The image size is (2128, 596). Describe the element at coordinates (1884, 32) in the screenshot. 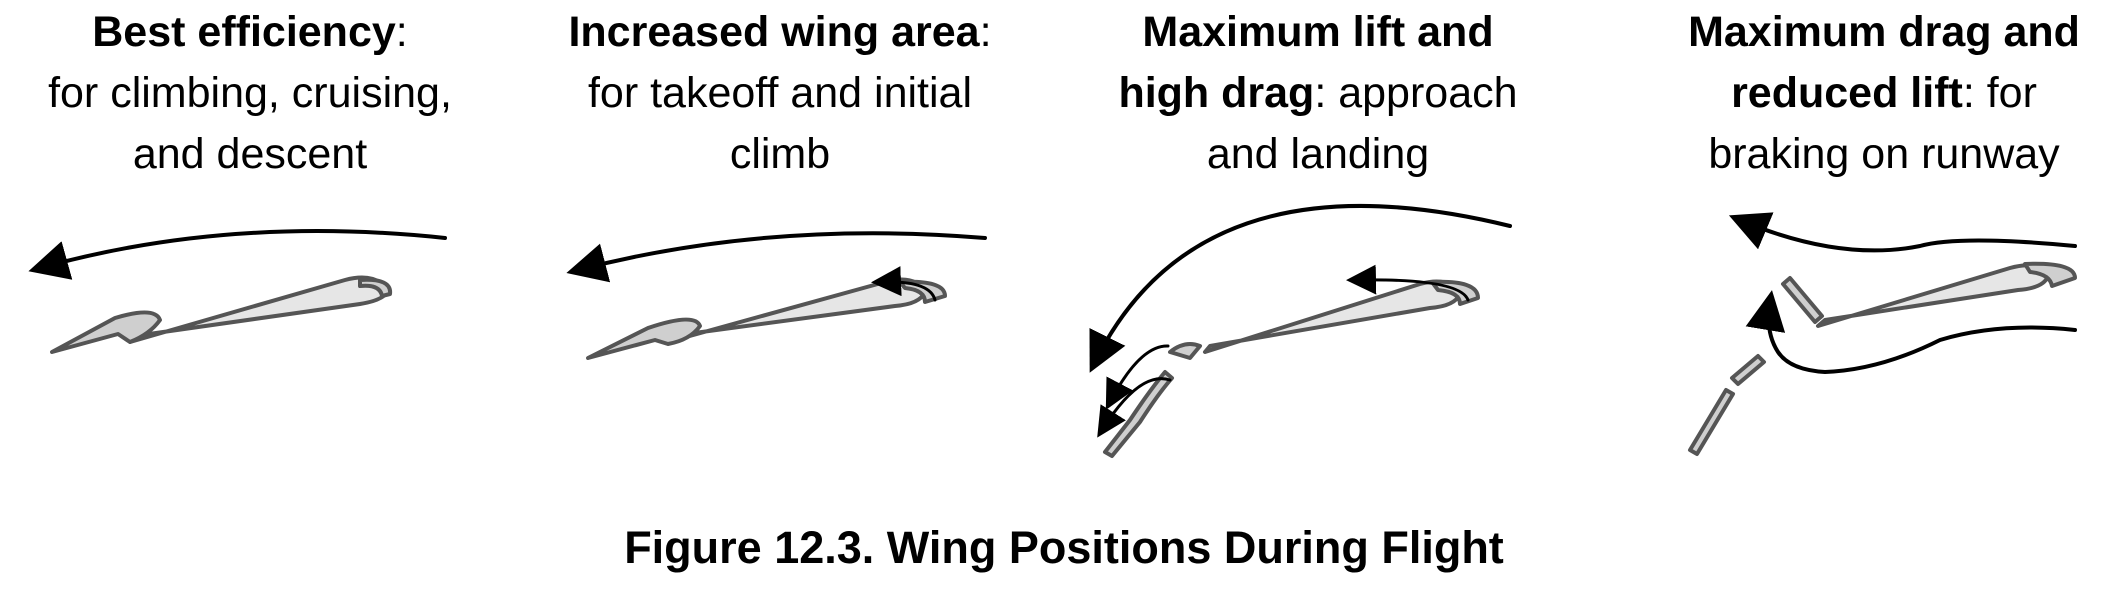

I see `panel-4-heading-line1: Maximum drag and` at that location.